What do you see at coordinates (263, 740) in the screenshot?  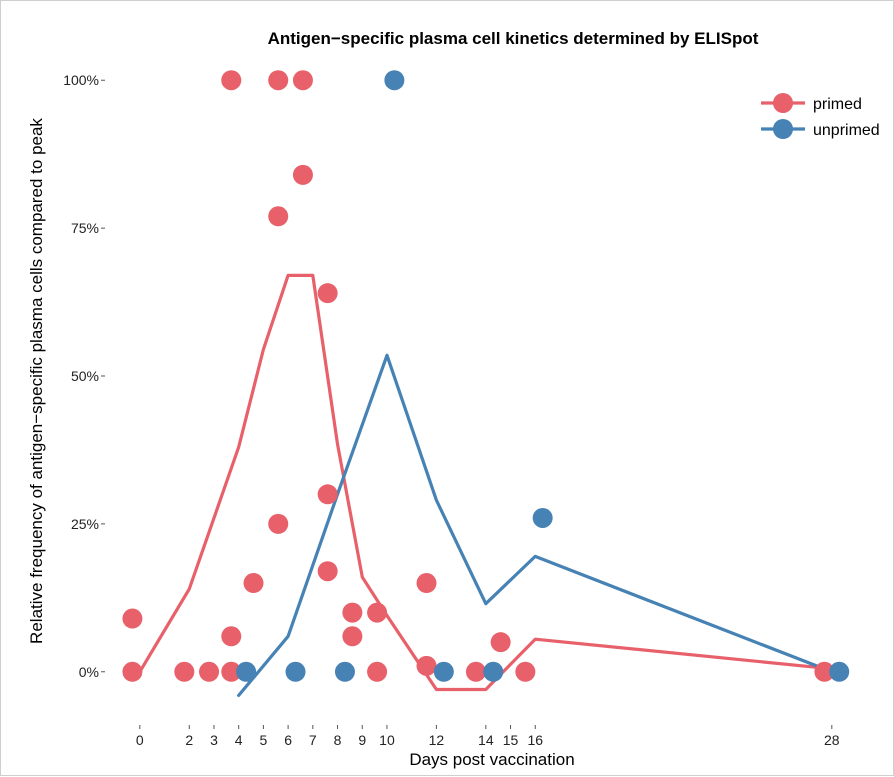 I see `x-tick-label: 5` at bounding box center [263, 740].